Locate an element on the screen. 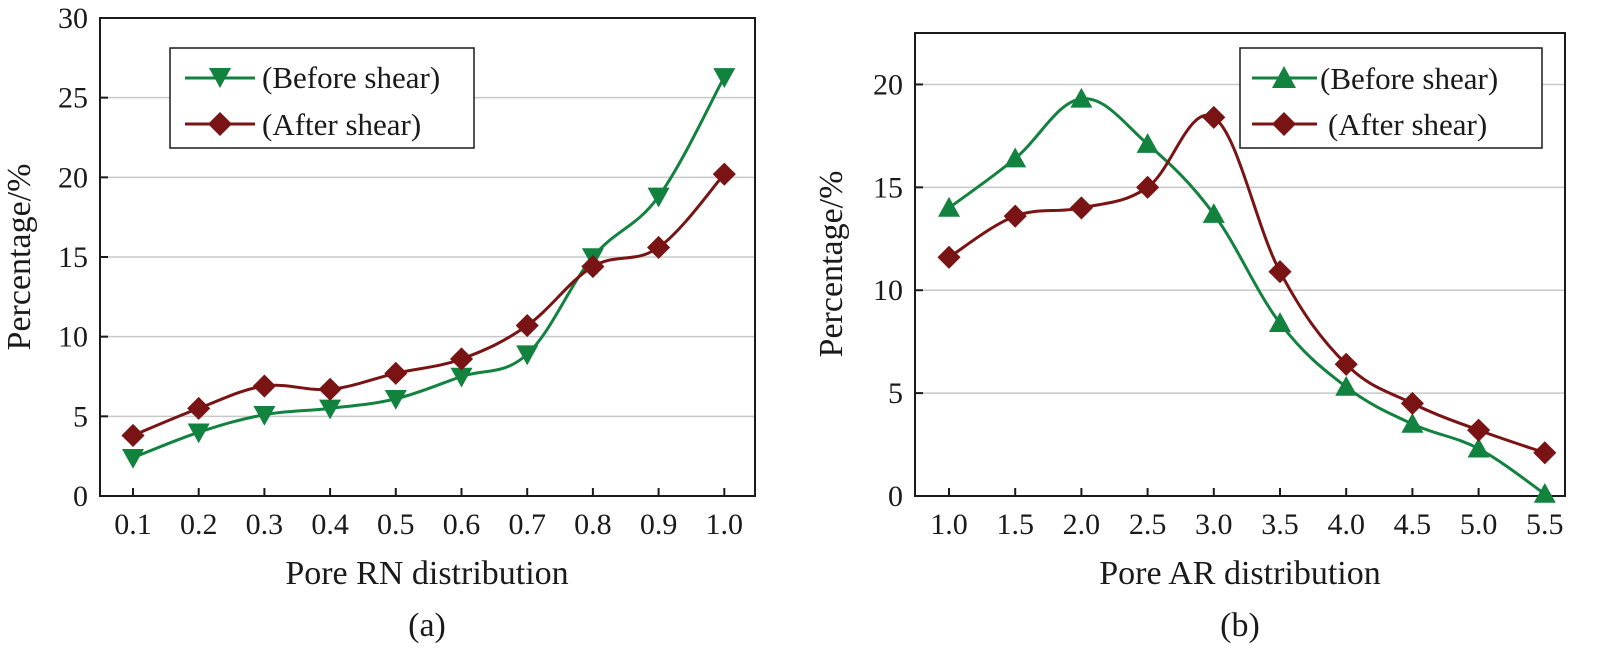  x-ticks-b: 1.0 1.5 2.0 2.5 3.0 3.5 4.0 4.5 5.0 5.5 is located at coordinates (1247, 514).